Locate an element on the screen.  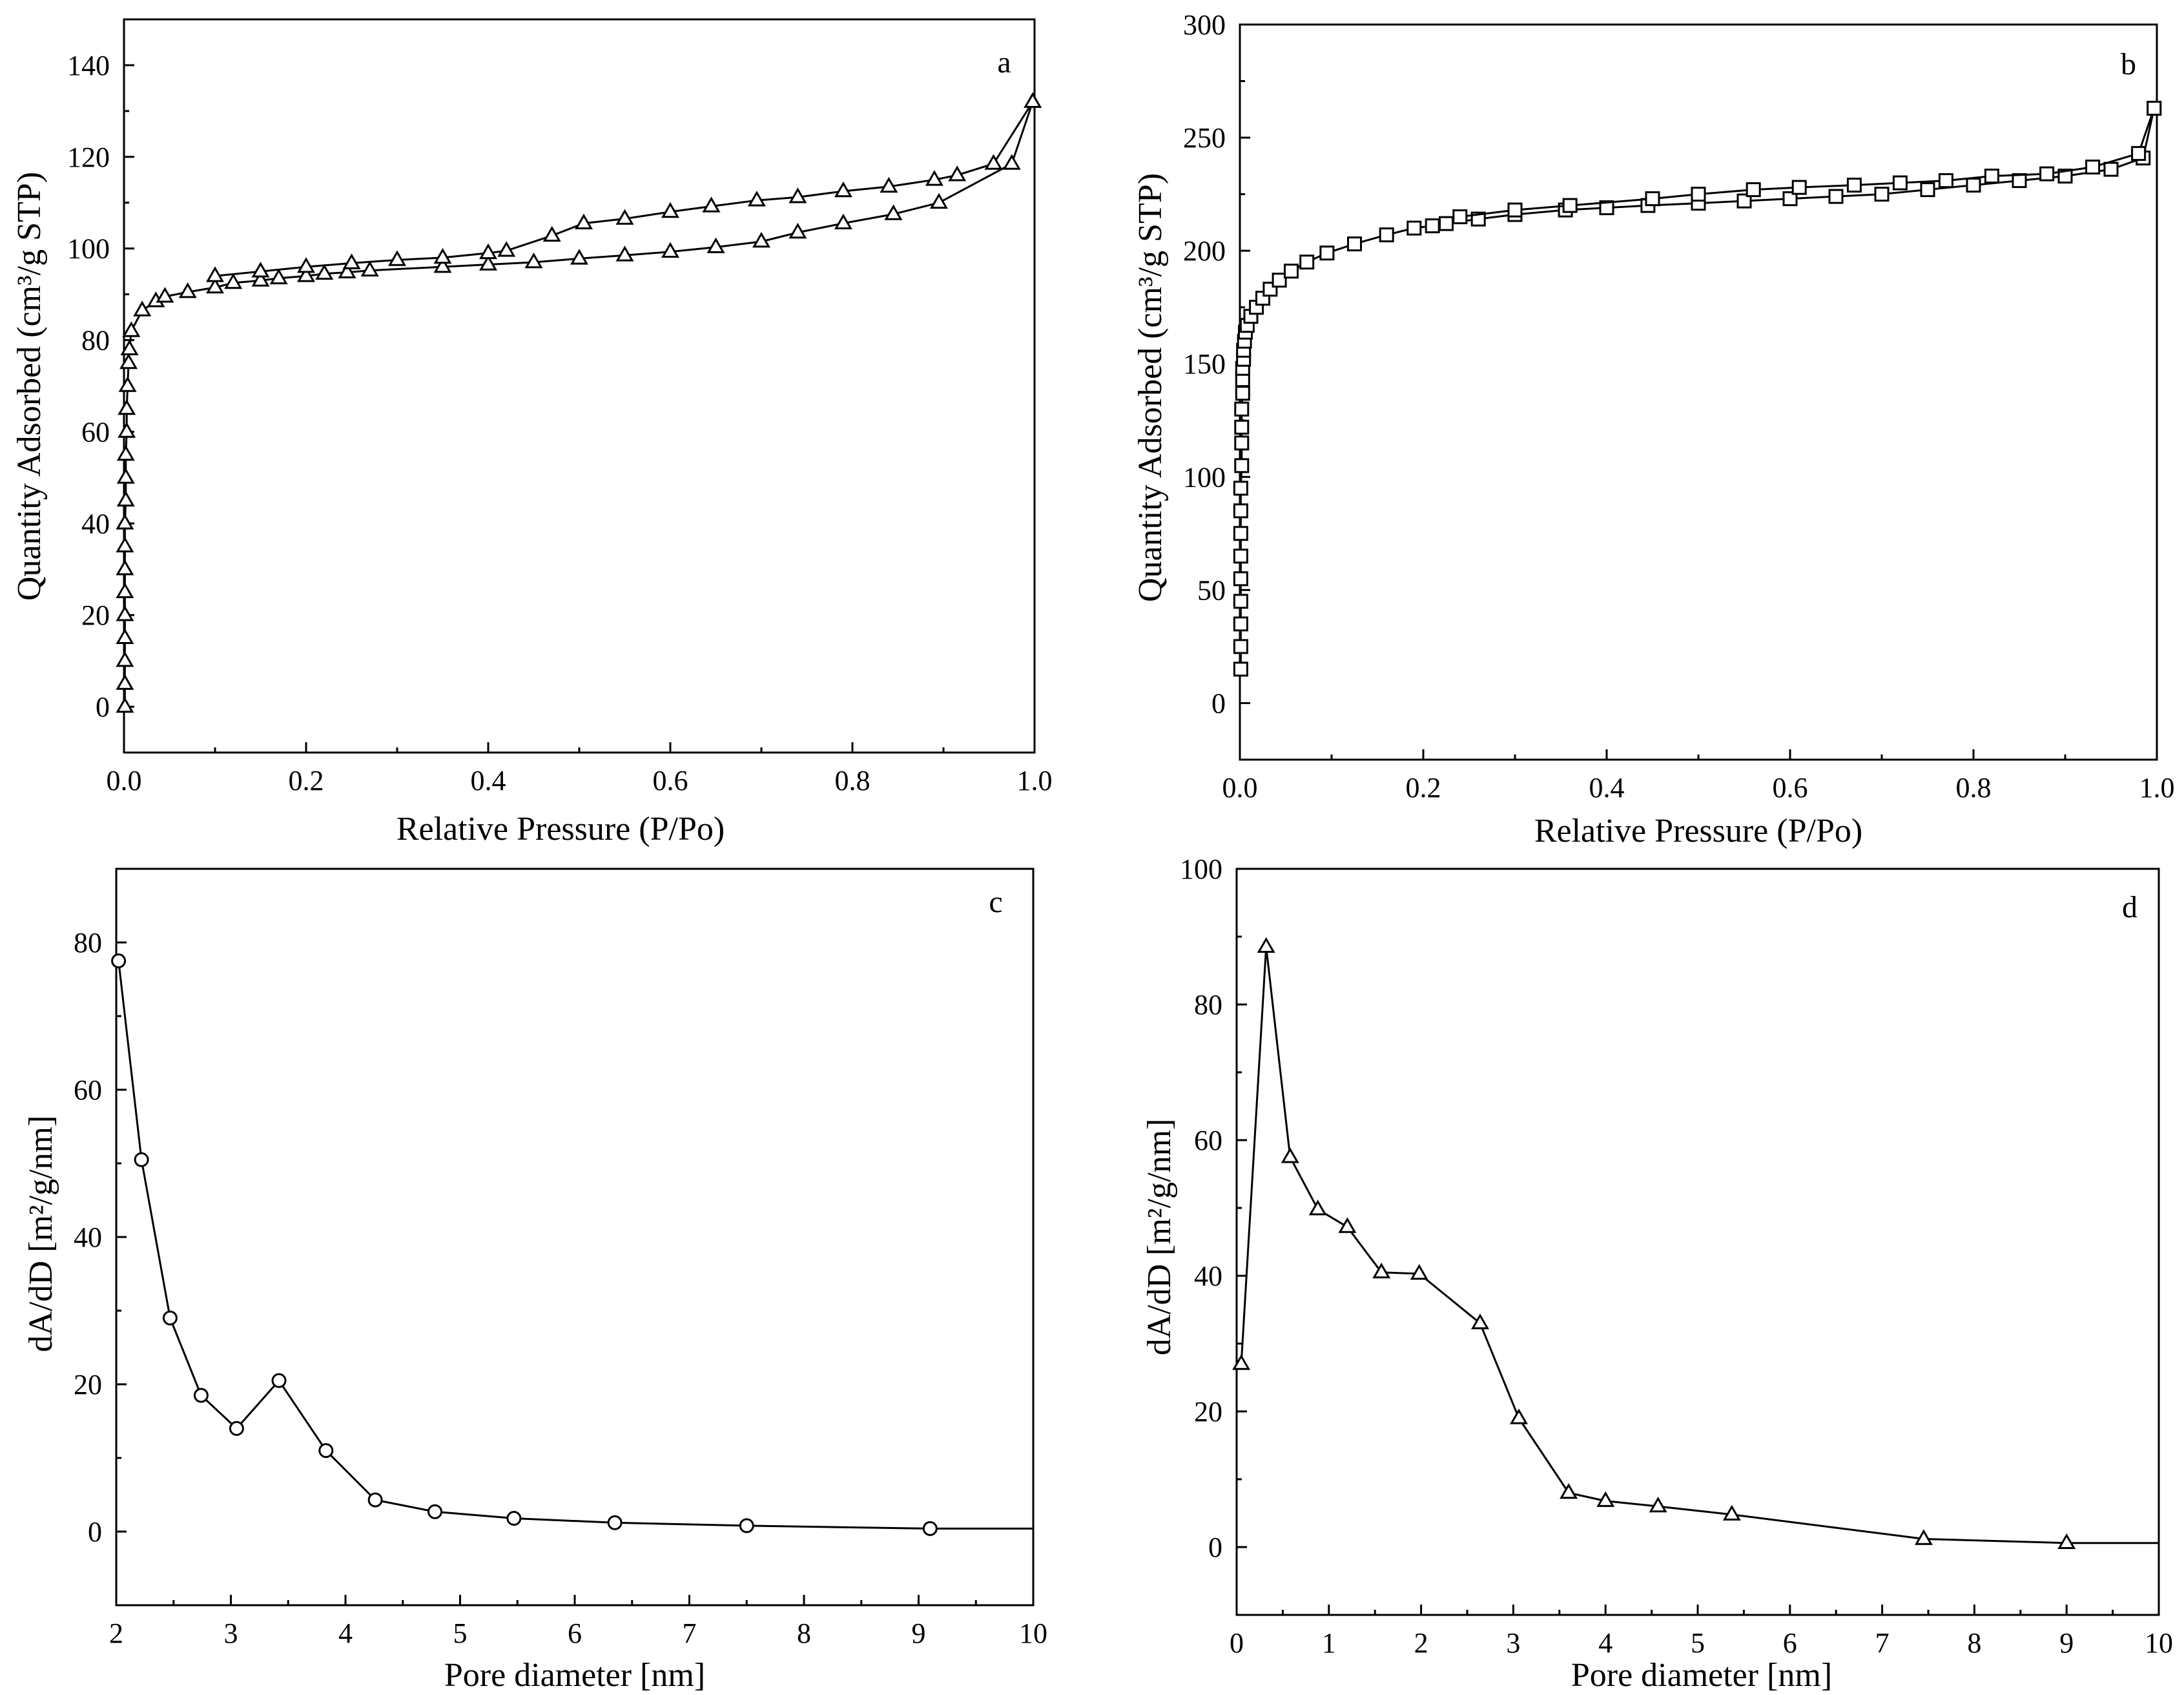
panel-label: d is located at coordinates (2130, 907).